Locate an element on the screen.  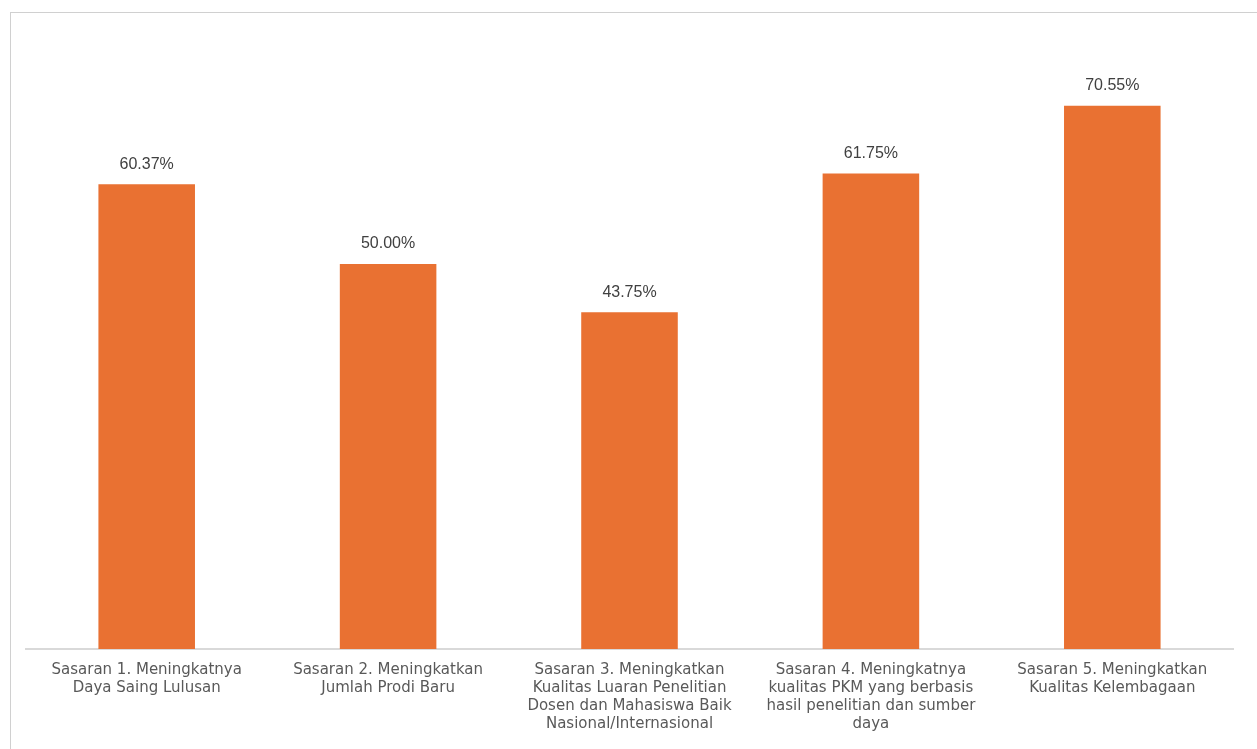
data-label: 50.00% is located at coordinates (388, 243).